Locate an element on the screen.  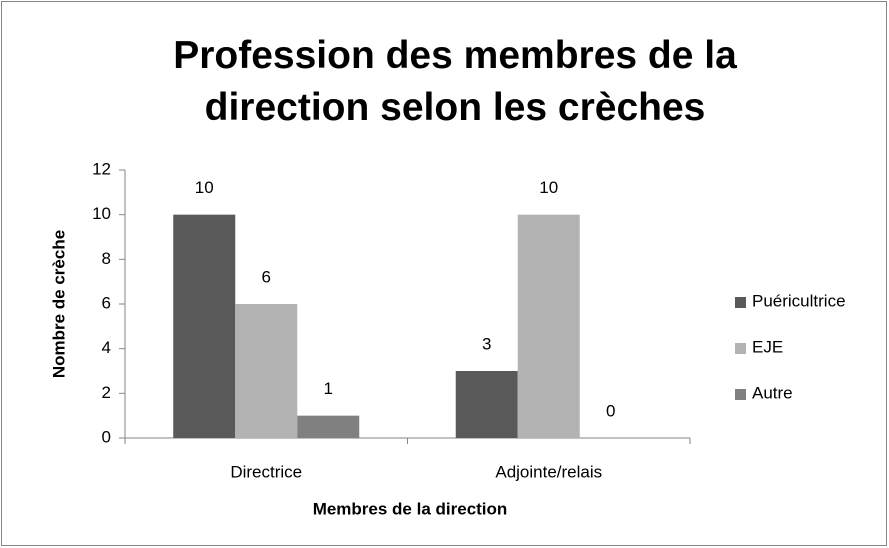
y-tick-label: 12 is located at coordinates (101, 168).